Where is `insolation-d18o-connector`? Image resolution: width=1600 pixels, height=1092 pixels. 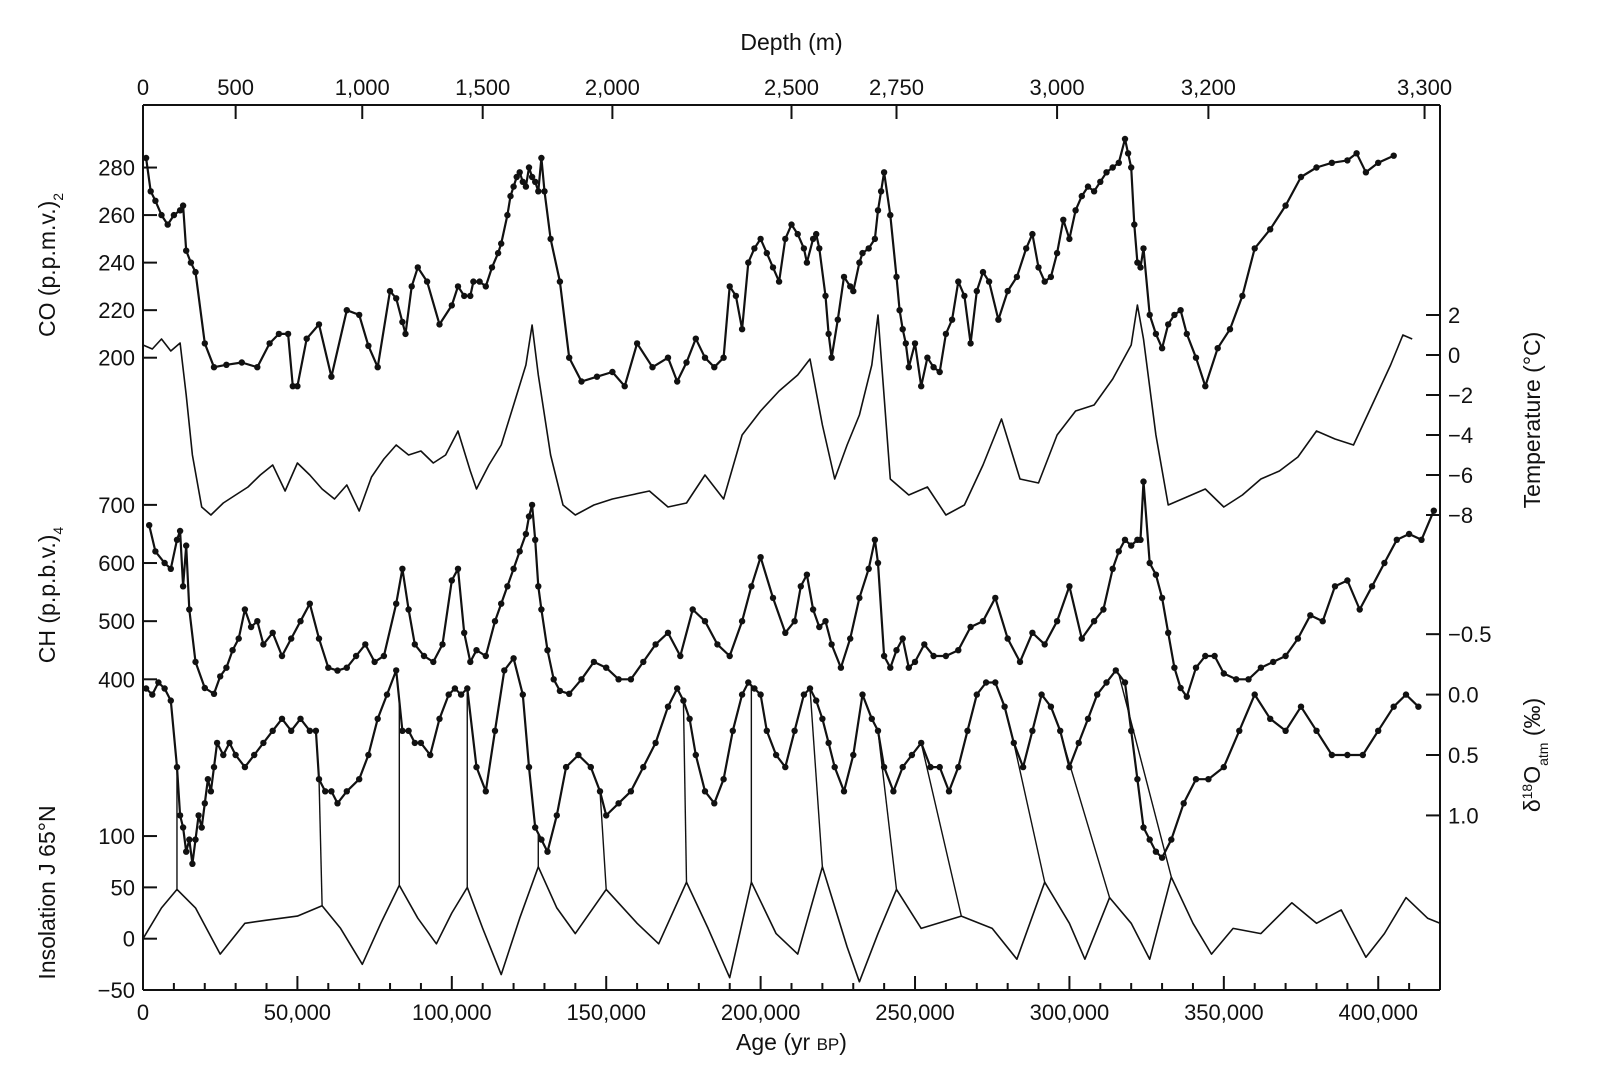
insolation-d18o-connector is located at coordinates (1145, 776).